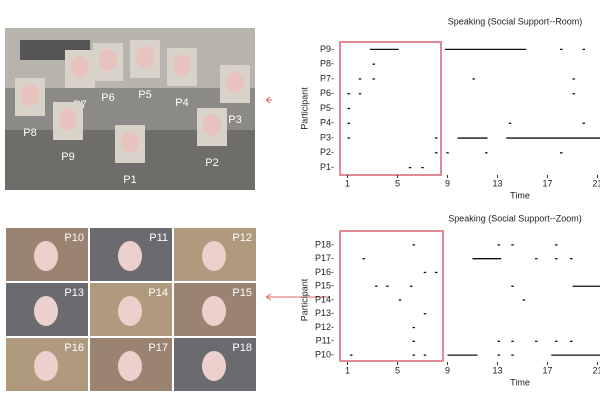 This screenshot has height=400, width=600. What do you see at coordinates (234, 120) in the screenshot?
I see `participant-label: P3` at bounding box center [234, 120].